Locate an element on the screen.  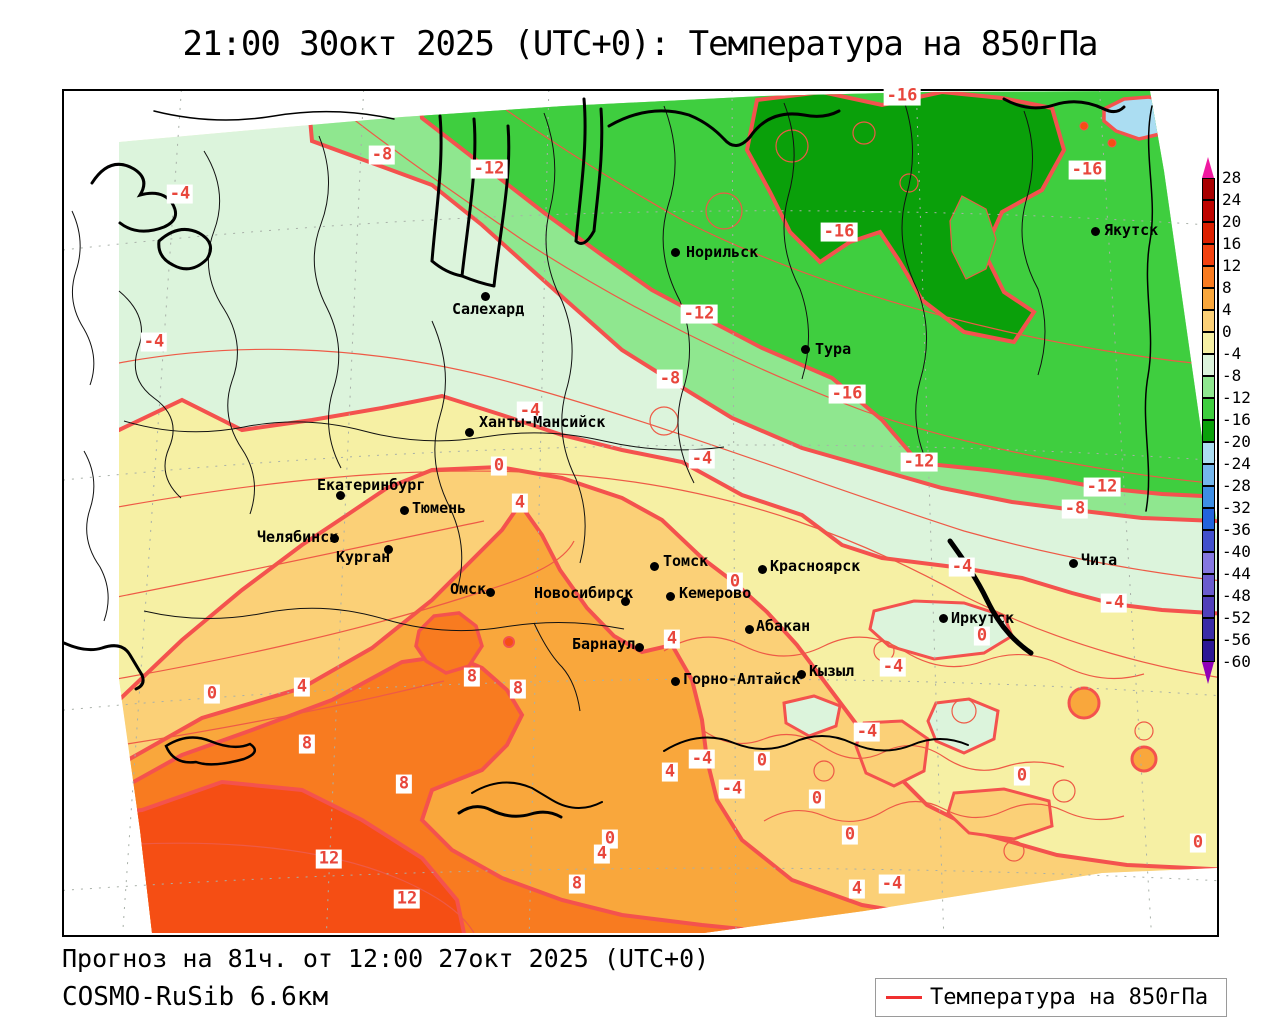
city-label: Салехард is located at coordinates (488, 309).